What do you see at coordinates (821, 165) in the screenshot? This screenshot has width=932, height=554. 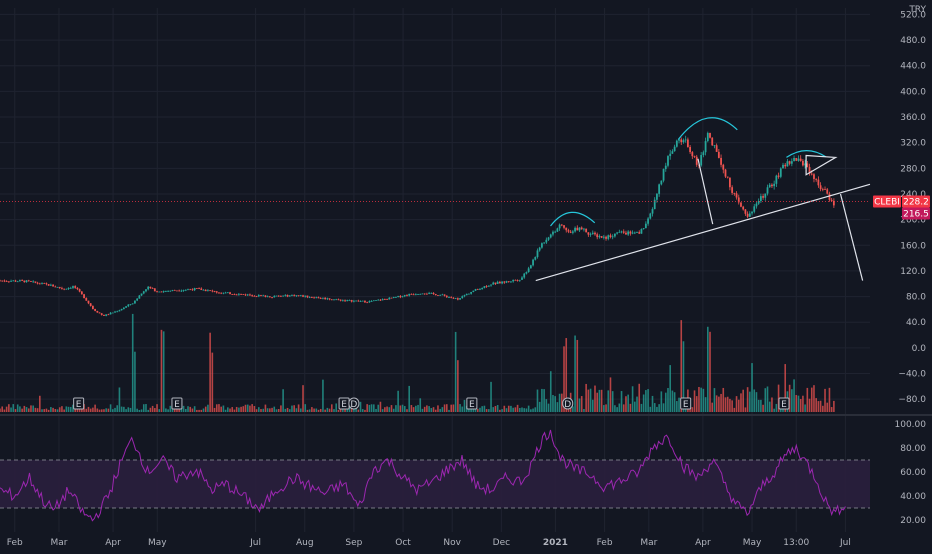 I see `triangle-drawing` at bounding box center [821, 165].